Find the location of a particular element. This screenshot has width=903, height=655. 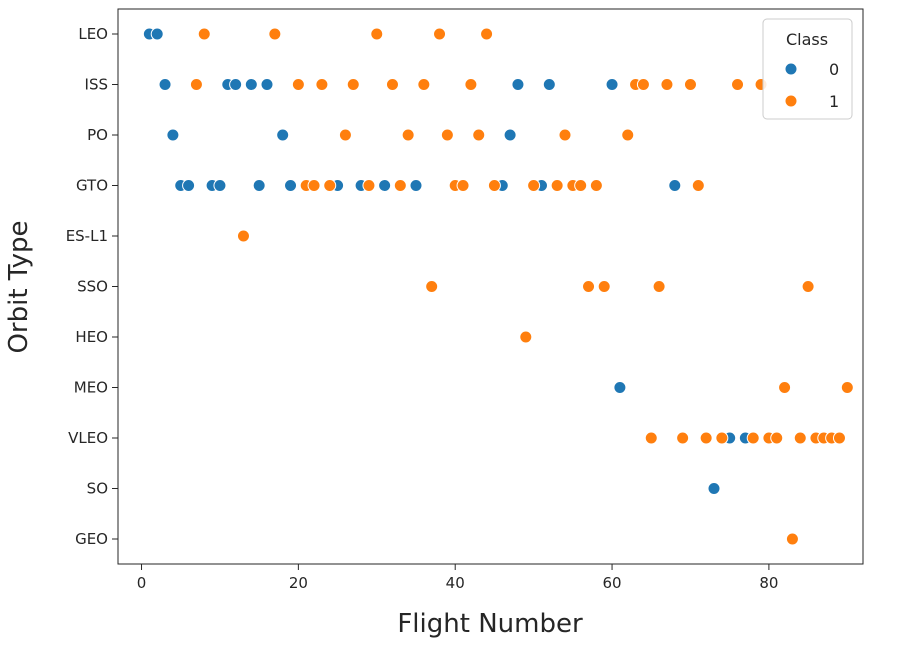

y-tick-label-sso: SSO is located at coordinates (92, 287).